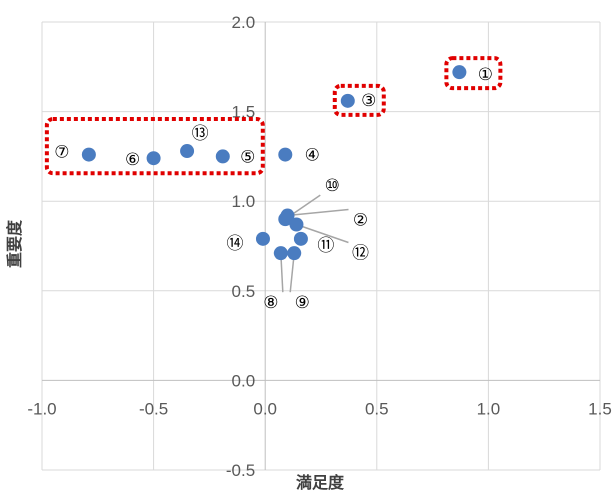  I want to click on point-label: ⑤, so click(247, 157).